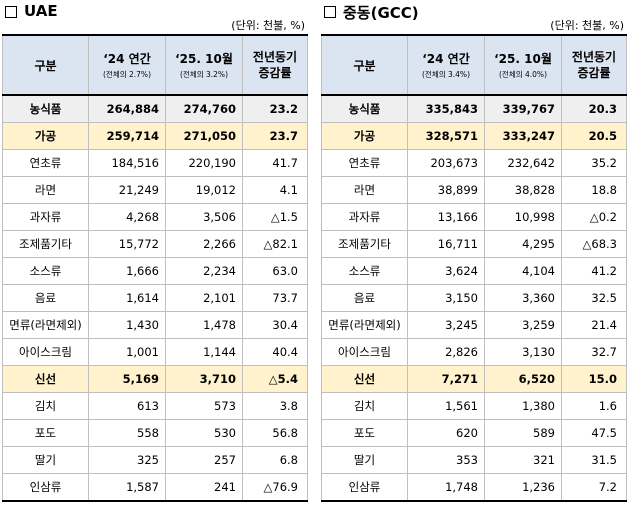 The height and width of the screenshot is (517, 629). Describe the element at coordinates (523, 108) in the screenshot. I see `cell-2025-value: 339,767` at that location.